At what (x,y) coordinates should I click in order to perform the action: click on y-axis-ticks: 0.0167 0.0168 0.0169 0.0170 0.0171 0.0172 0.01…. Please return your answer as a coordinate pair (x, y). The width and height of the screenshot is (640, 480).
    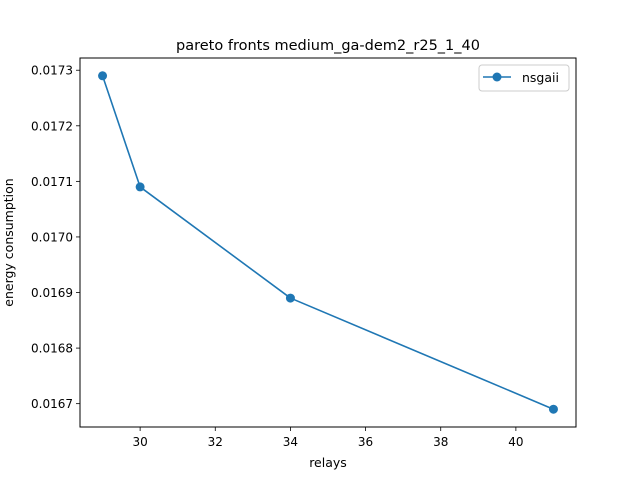
    Looking at the image, I should click on (55, 237).